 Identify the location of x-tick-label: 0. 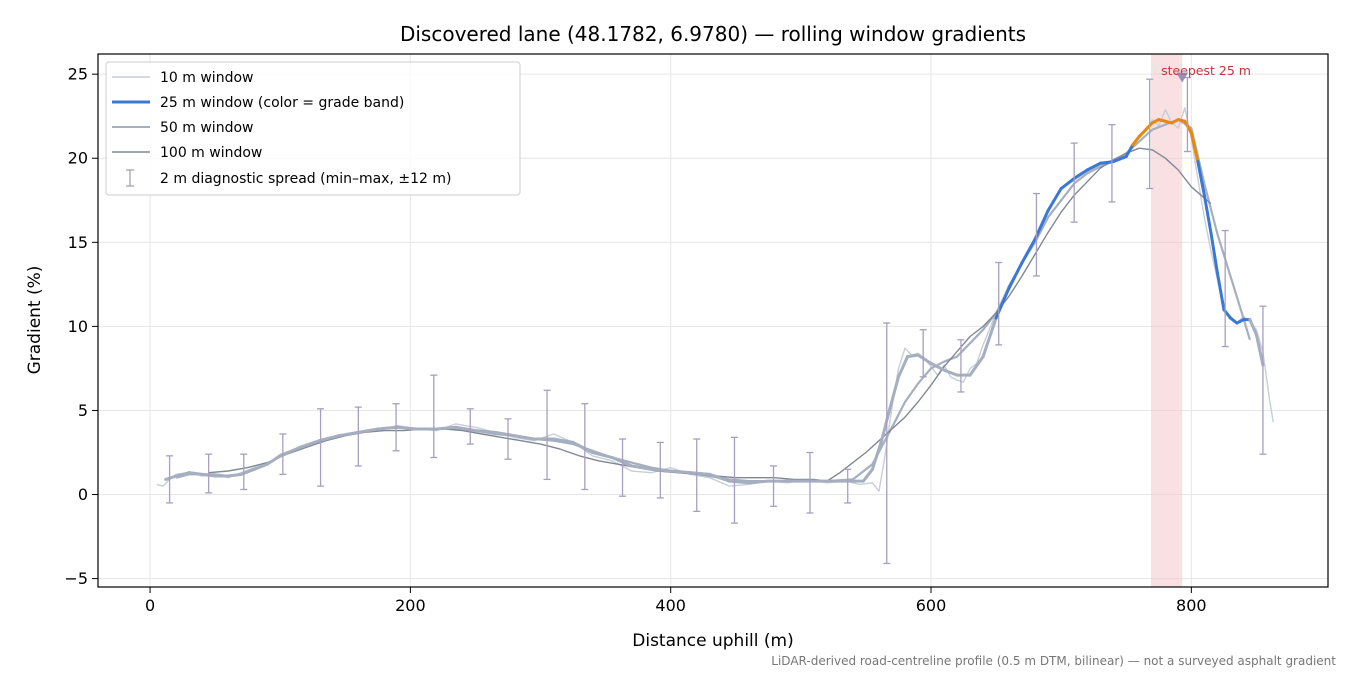
(150, 605).